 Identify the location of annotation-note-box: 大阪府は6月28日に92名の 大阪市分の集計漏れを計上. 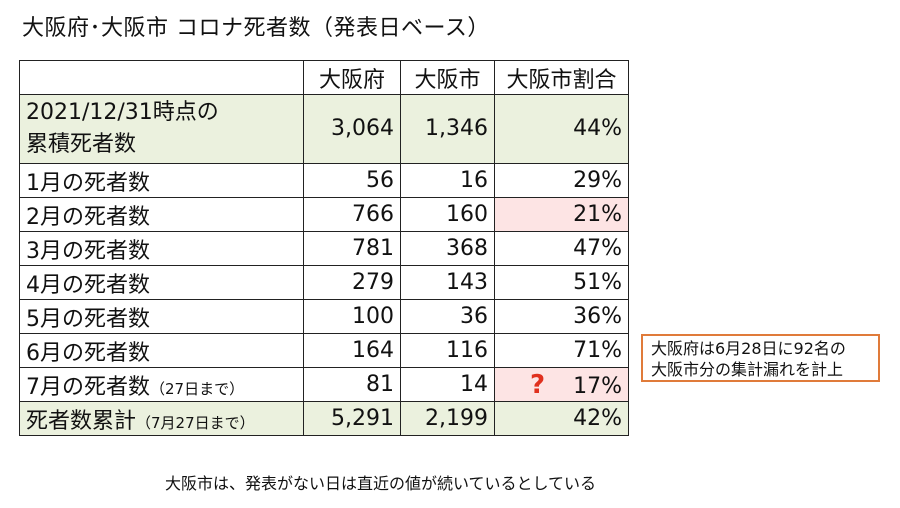
(760, 358).